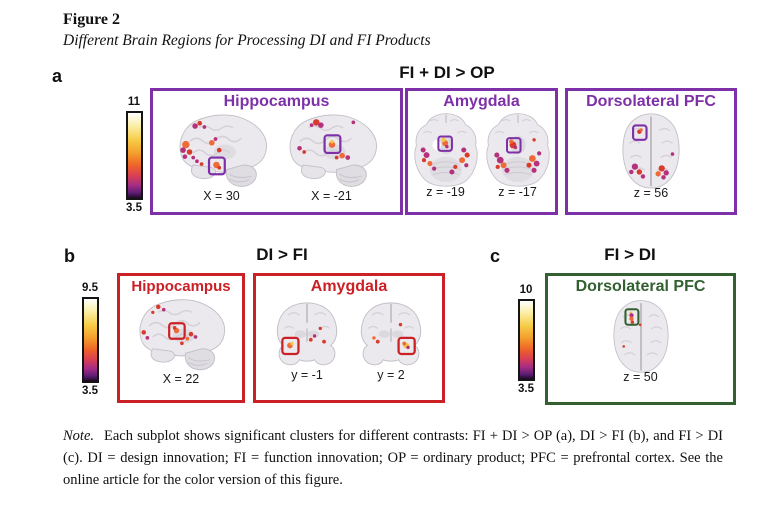 The height and width of the screenshot is (511, 784). I want to click on colorbar-c-min-label: 3.5, so click(526, 389).